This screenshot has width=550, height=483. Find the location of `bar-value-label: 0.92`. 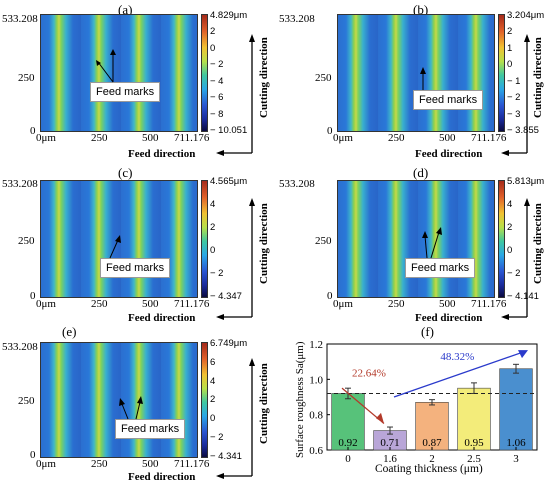

bar-value-label: 0.92 is located at coordinates (347, 443).